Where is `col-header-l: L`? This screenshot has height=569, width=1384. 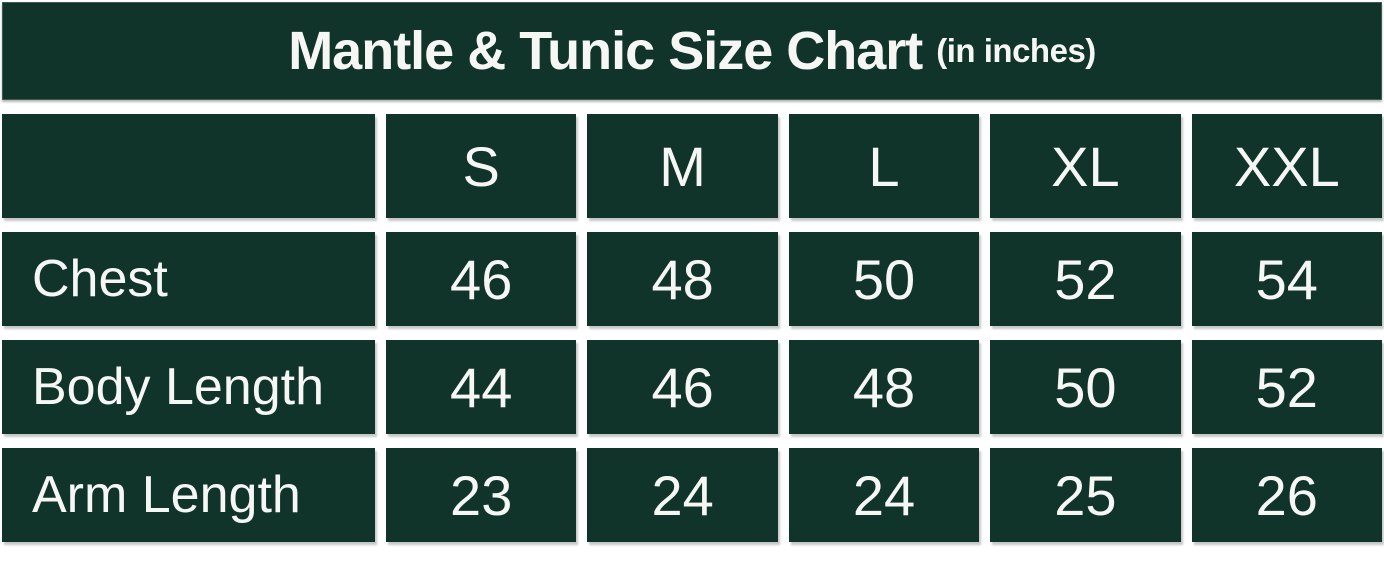 col-header-l: L is located at coordinates (884, 166).